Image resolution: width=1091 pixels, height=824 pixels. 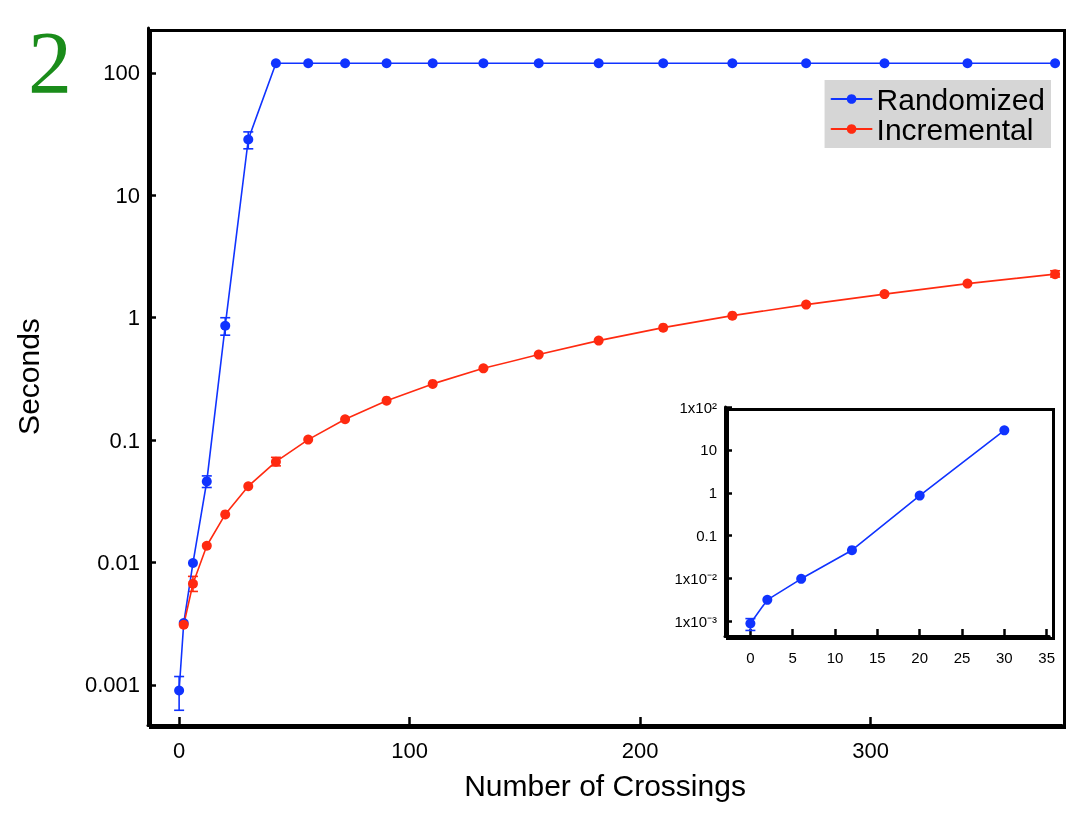 I want to click on y-tick-label: 1x10⁻², so click(x=695, y=579).